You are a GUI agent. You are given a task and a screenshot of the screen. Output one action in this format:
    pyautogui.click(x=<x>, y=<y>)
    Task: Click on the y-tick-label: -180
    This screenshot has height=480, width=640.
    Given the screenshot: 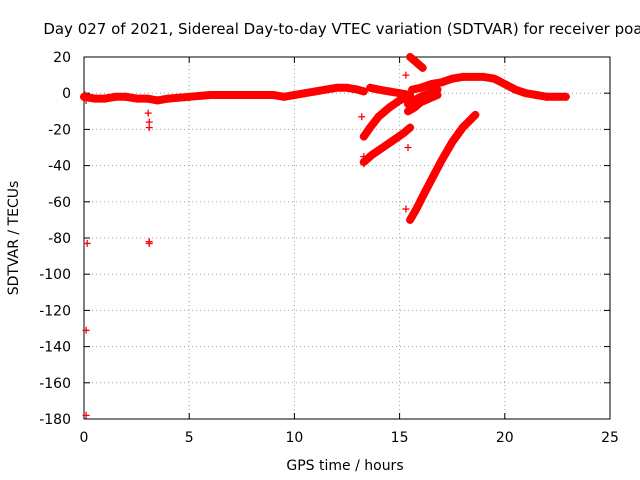 What is the action you would take?
    pyautogui.click(x=55, y=420)
    